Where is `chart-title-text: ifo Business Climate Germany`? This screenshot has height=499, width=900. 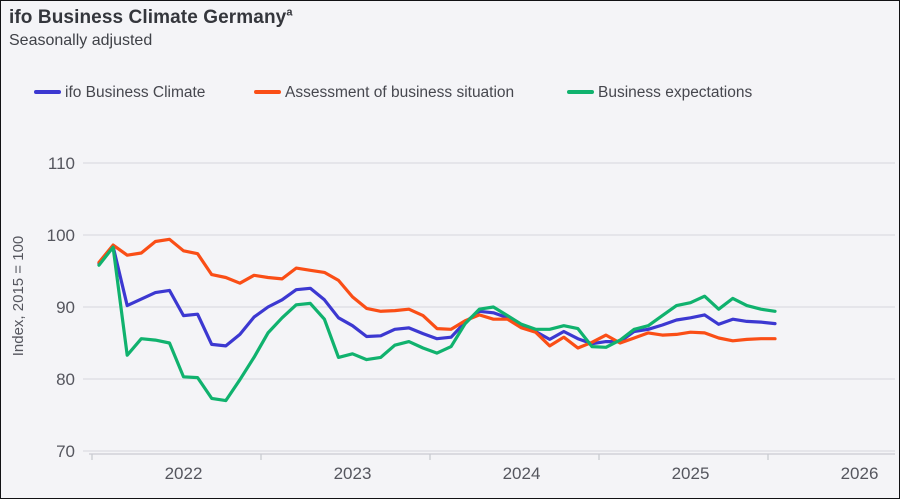 chart-title-text: ifo Business Climate Germany is located at coordinates (148, 17).